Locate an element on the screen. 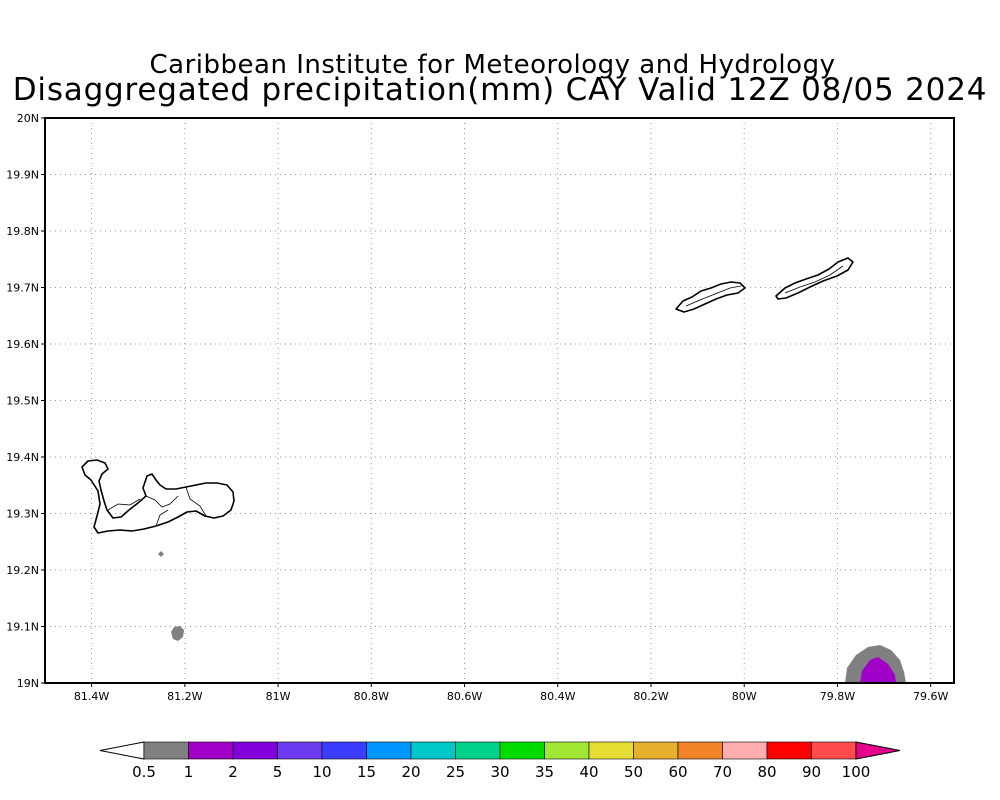  lon-tick-label: 80.8W is located at coordinates (371, 696).